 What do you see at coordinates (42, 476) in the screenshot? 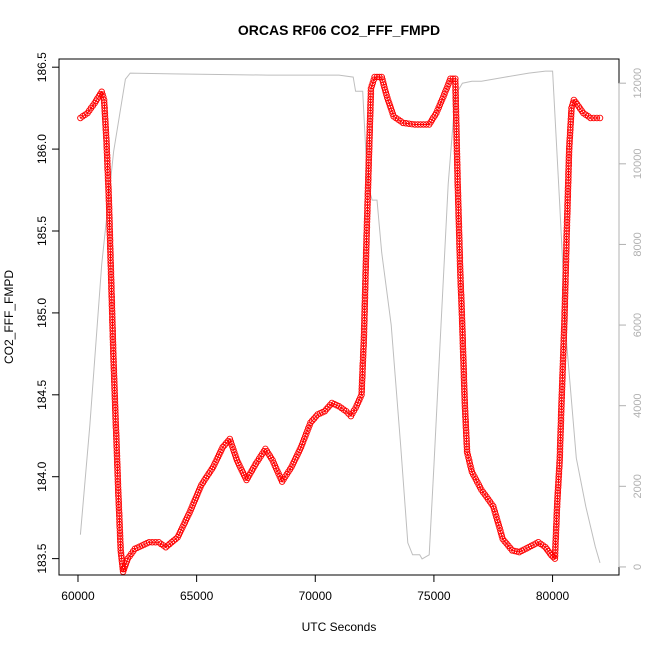
I see `y-tick-label: 184.0` at bounding box center [42, 476].